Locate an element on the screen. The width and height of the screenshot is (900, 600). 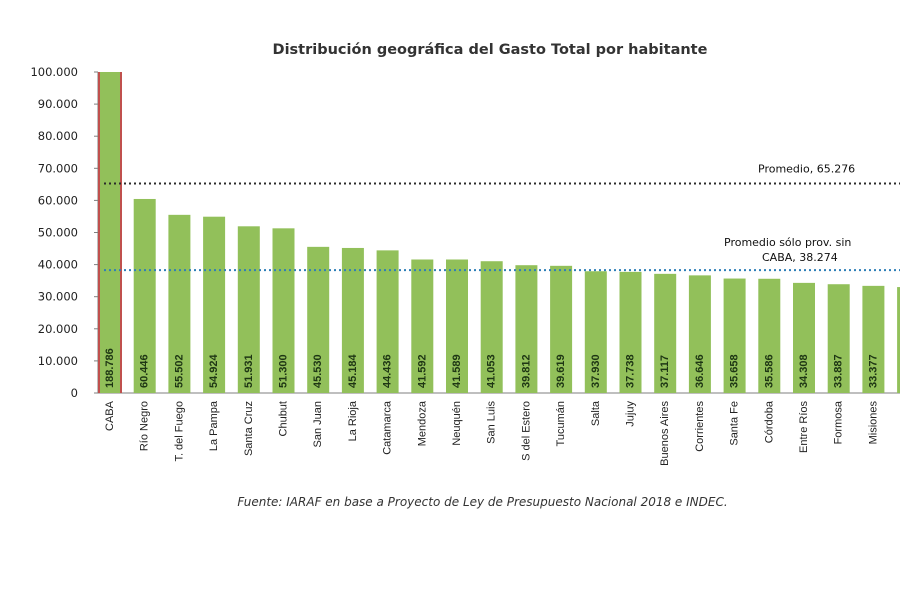
bar-value-label: 36.646 is located at coordinates (700, 371).